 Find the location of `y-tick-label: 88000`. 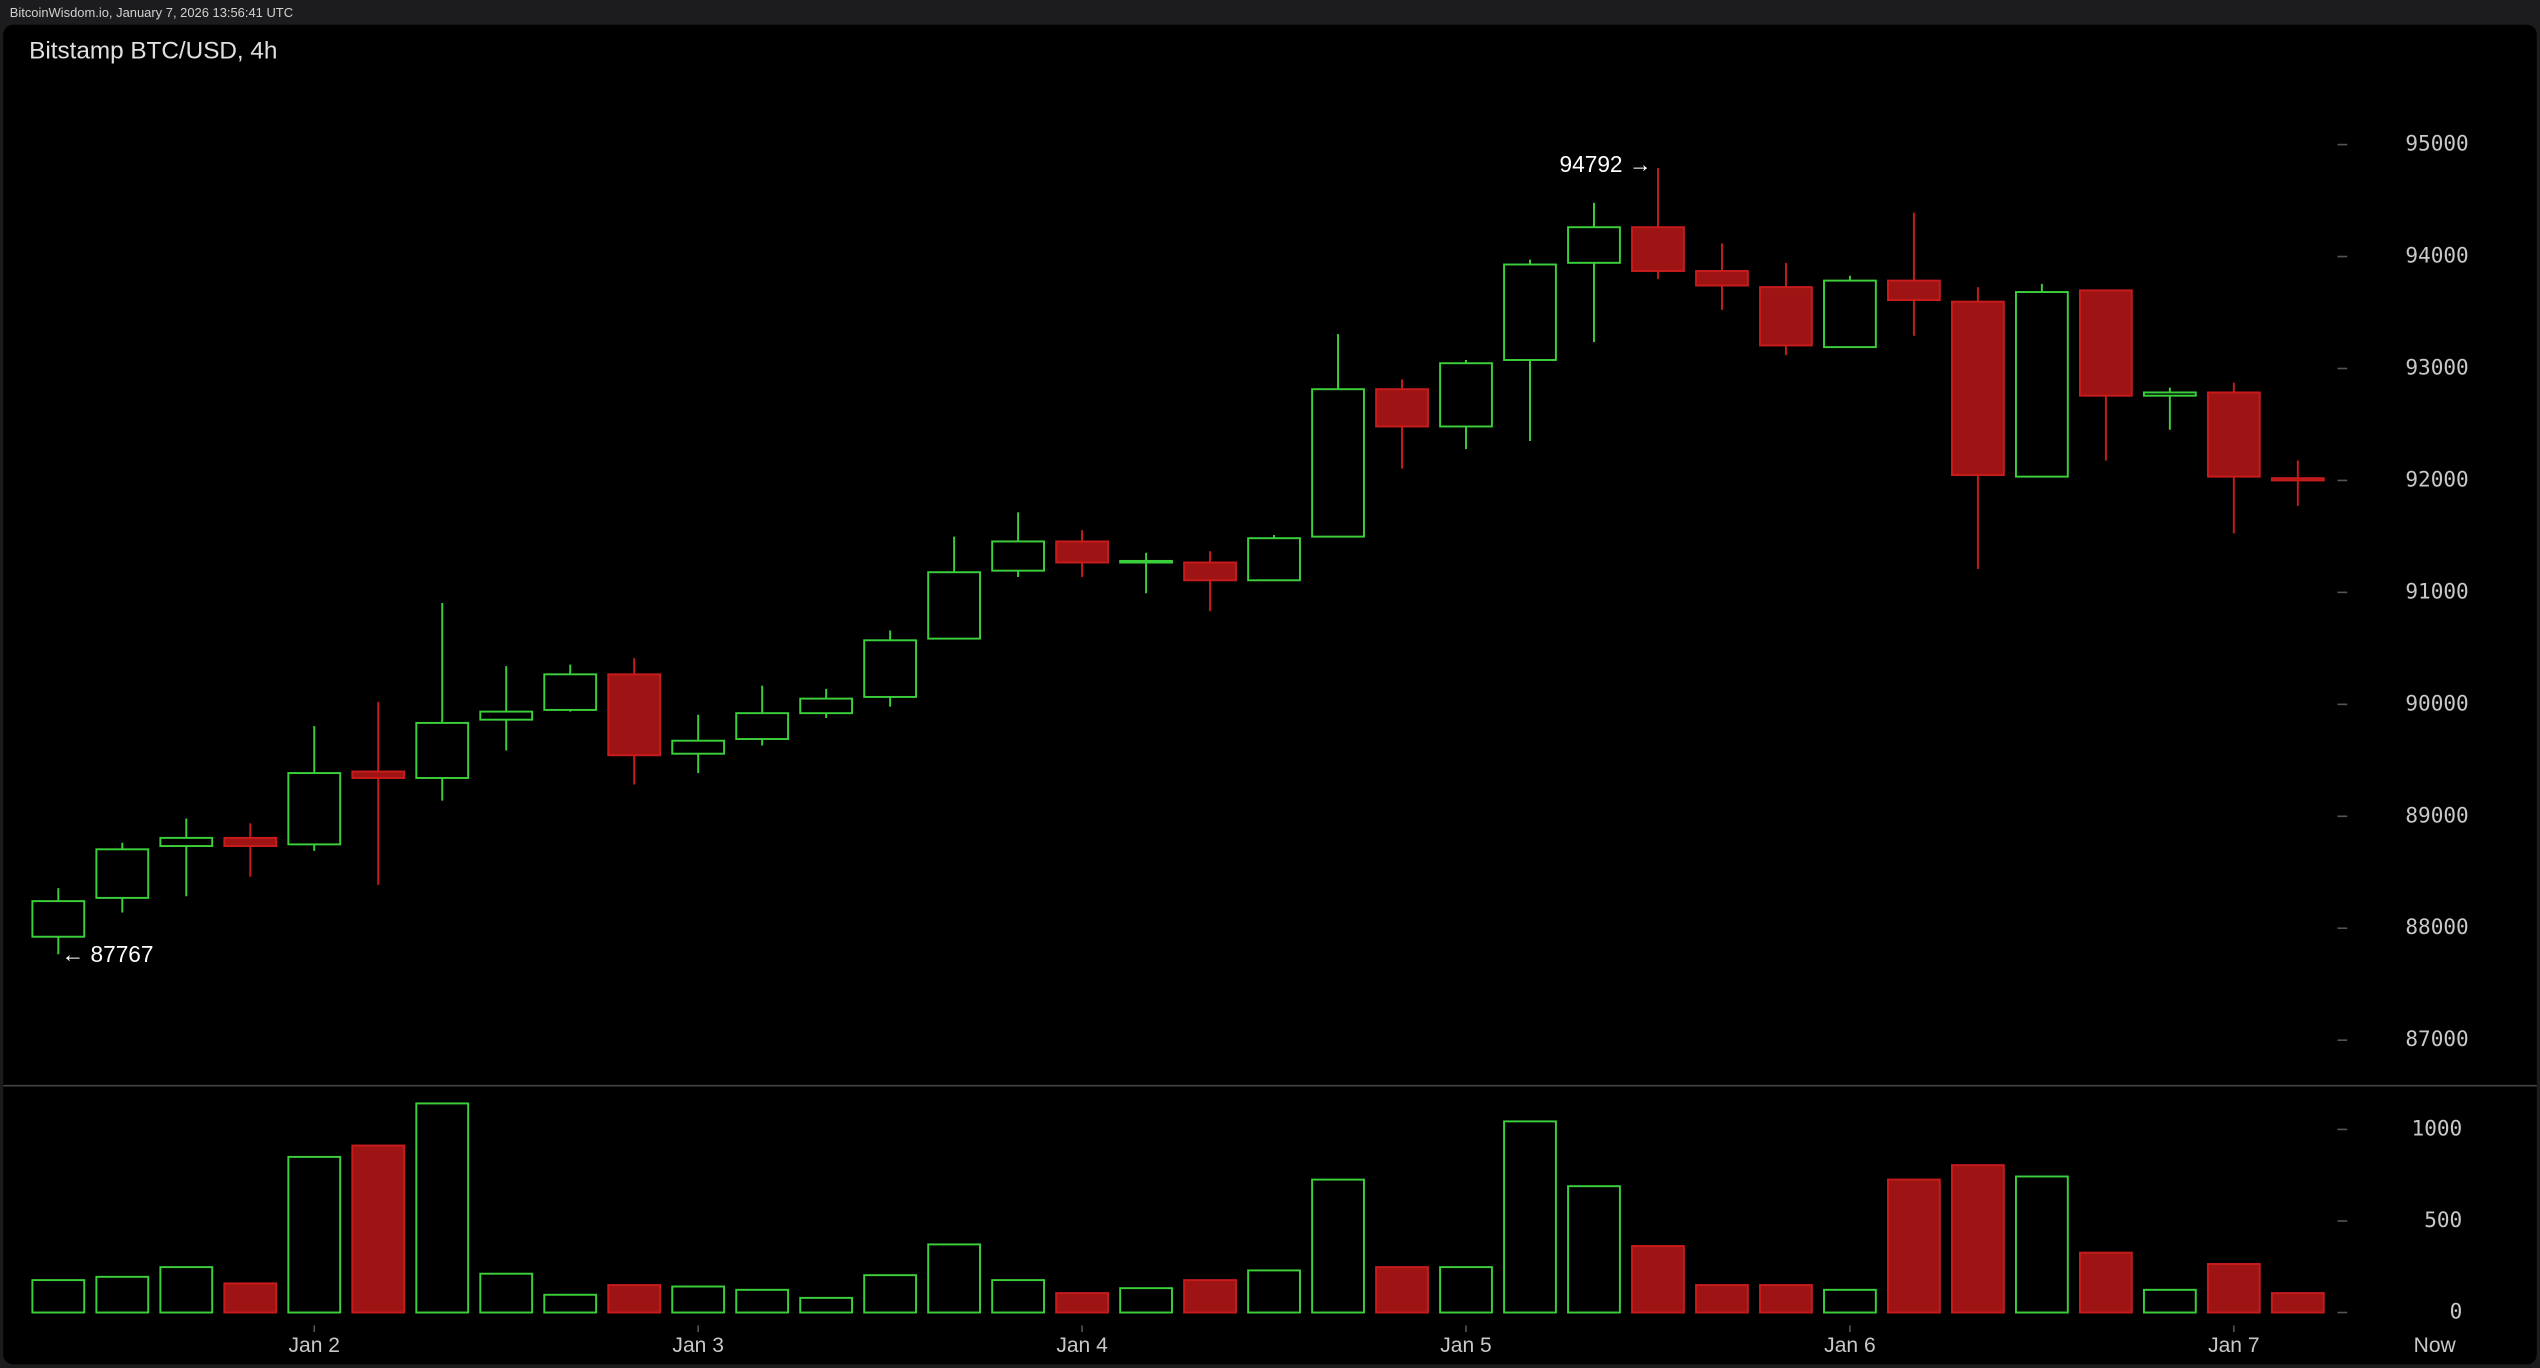

y-tick-label: 88000 is located at coordinates (2436, 926).